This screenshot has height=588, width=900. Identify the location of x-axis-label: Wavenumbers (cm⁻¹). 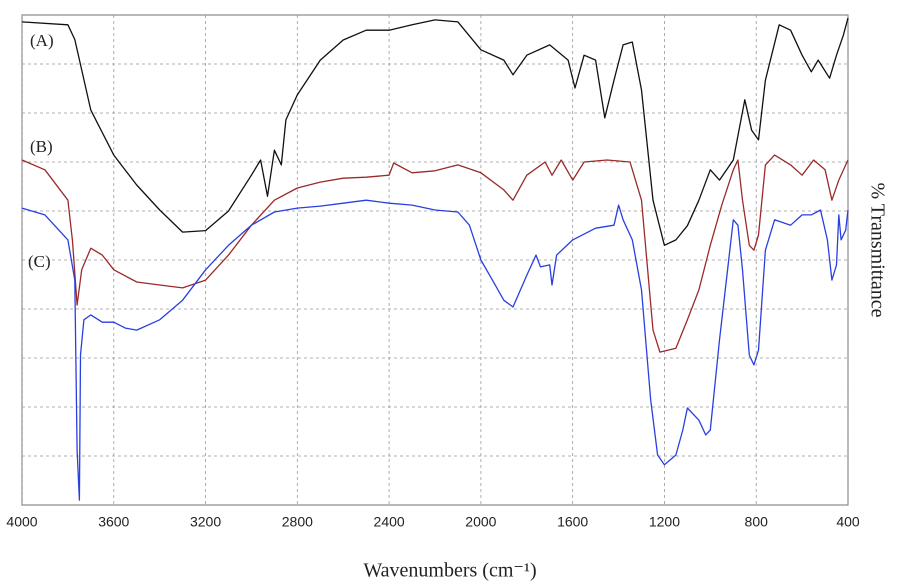
(449, 571).